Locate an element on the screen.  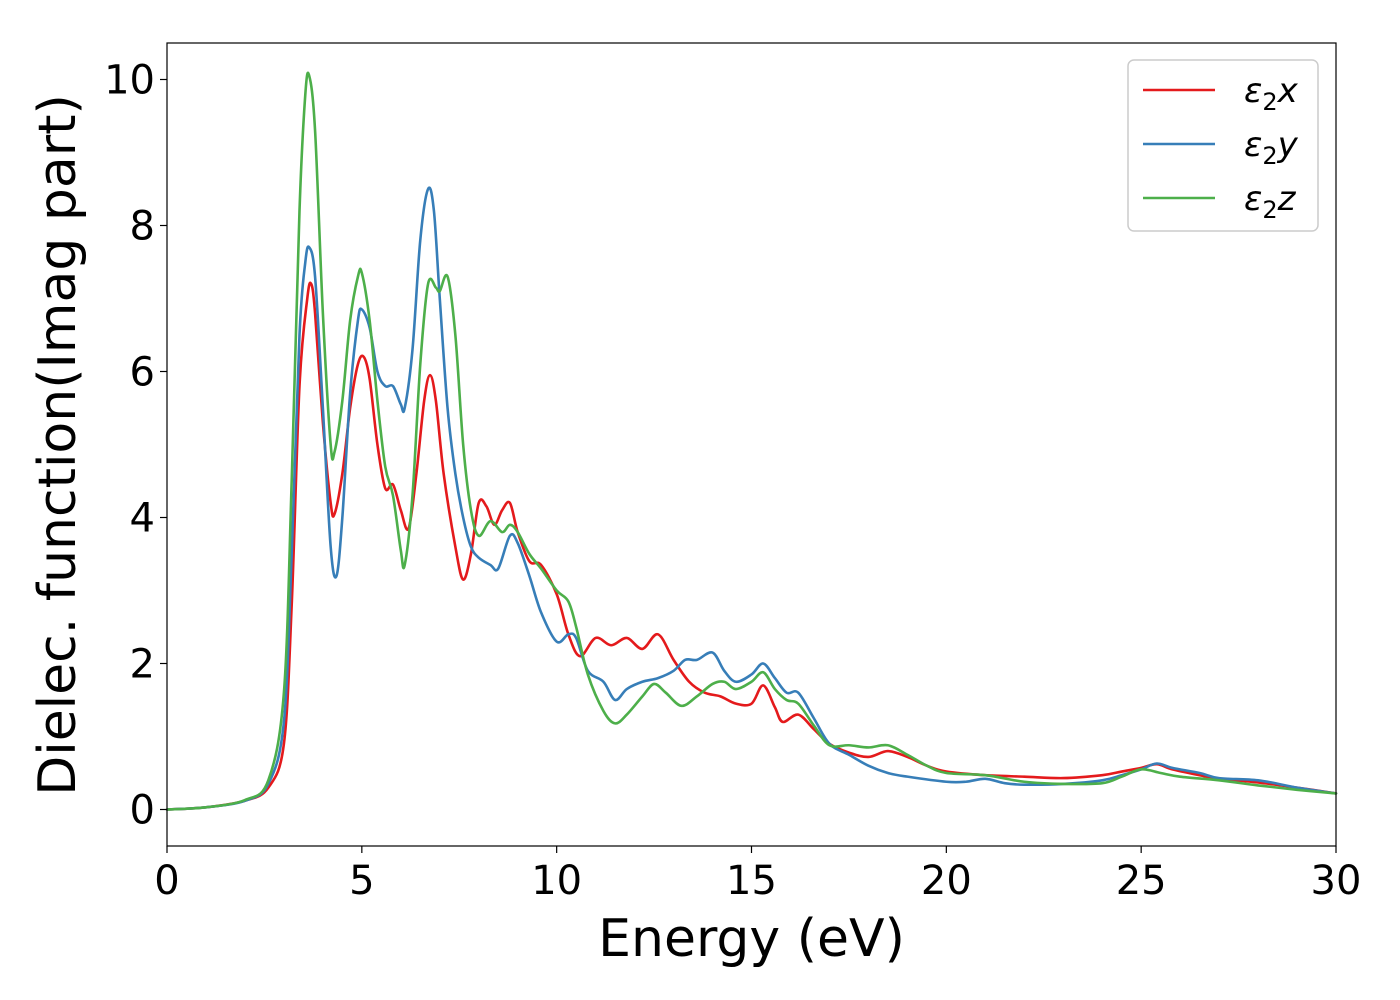
x-tick-label: 25 is located at coordinates (1141, 881).